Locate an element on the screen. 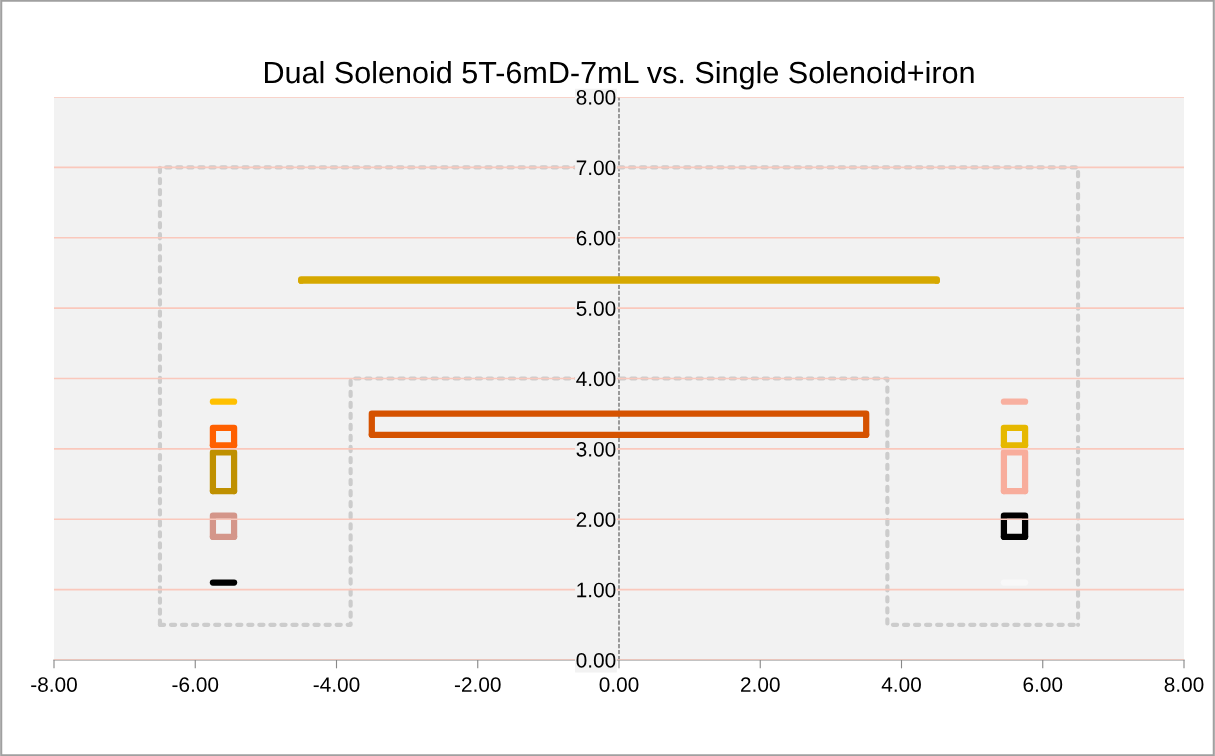  x-tick-label: 0.00 is located at coordinates (619, 684).